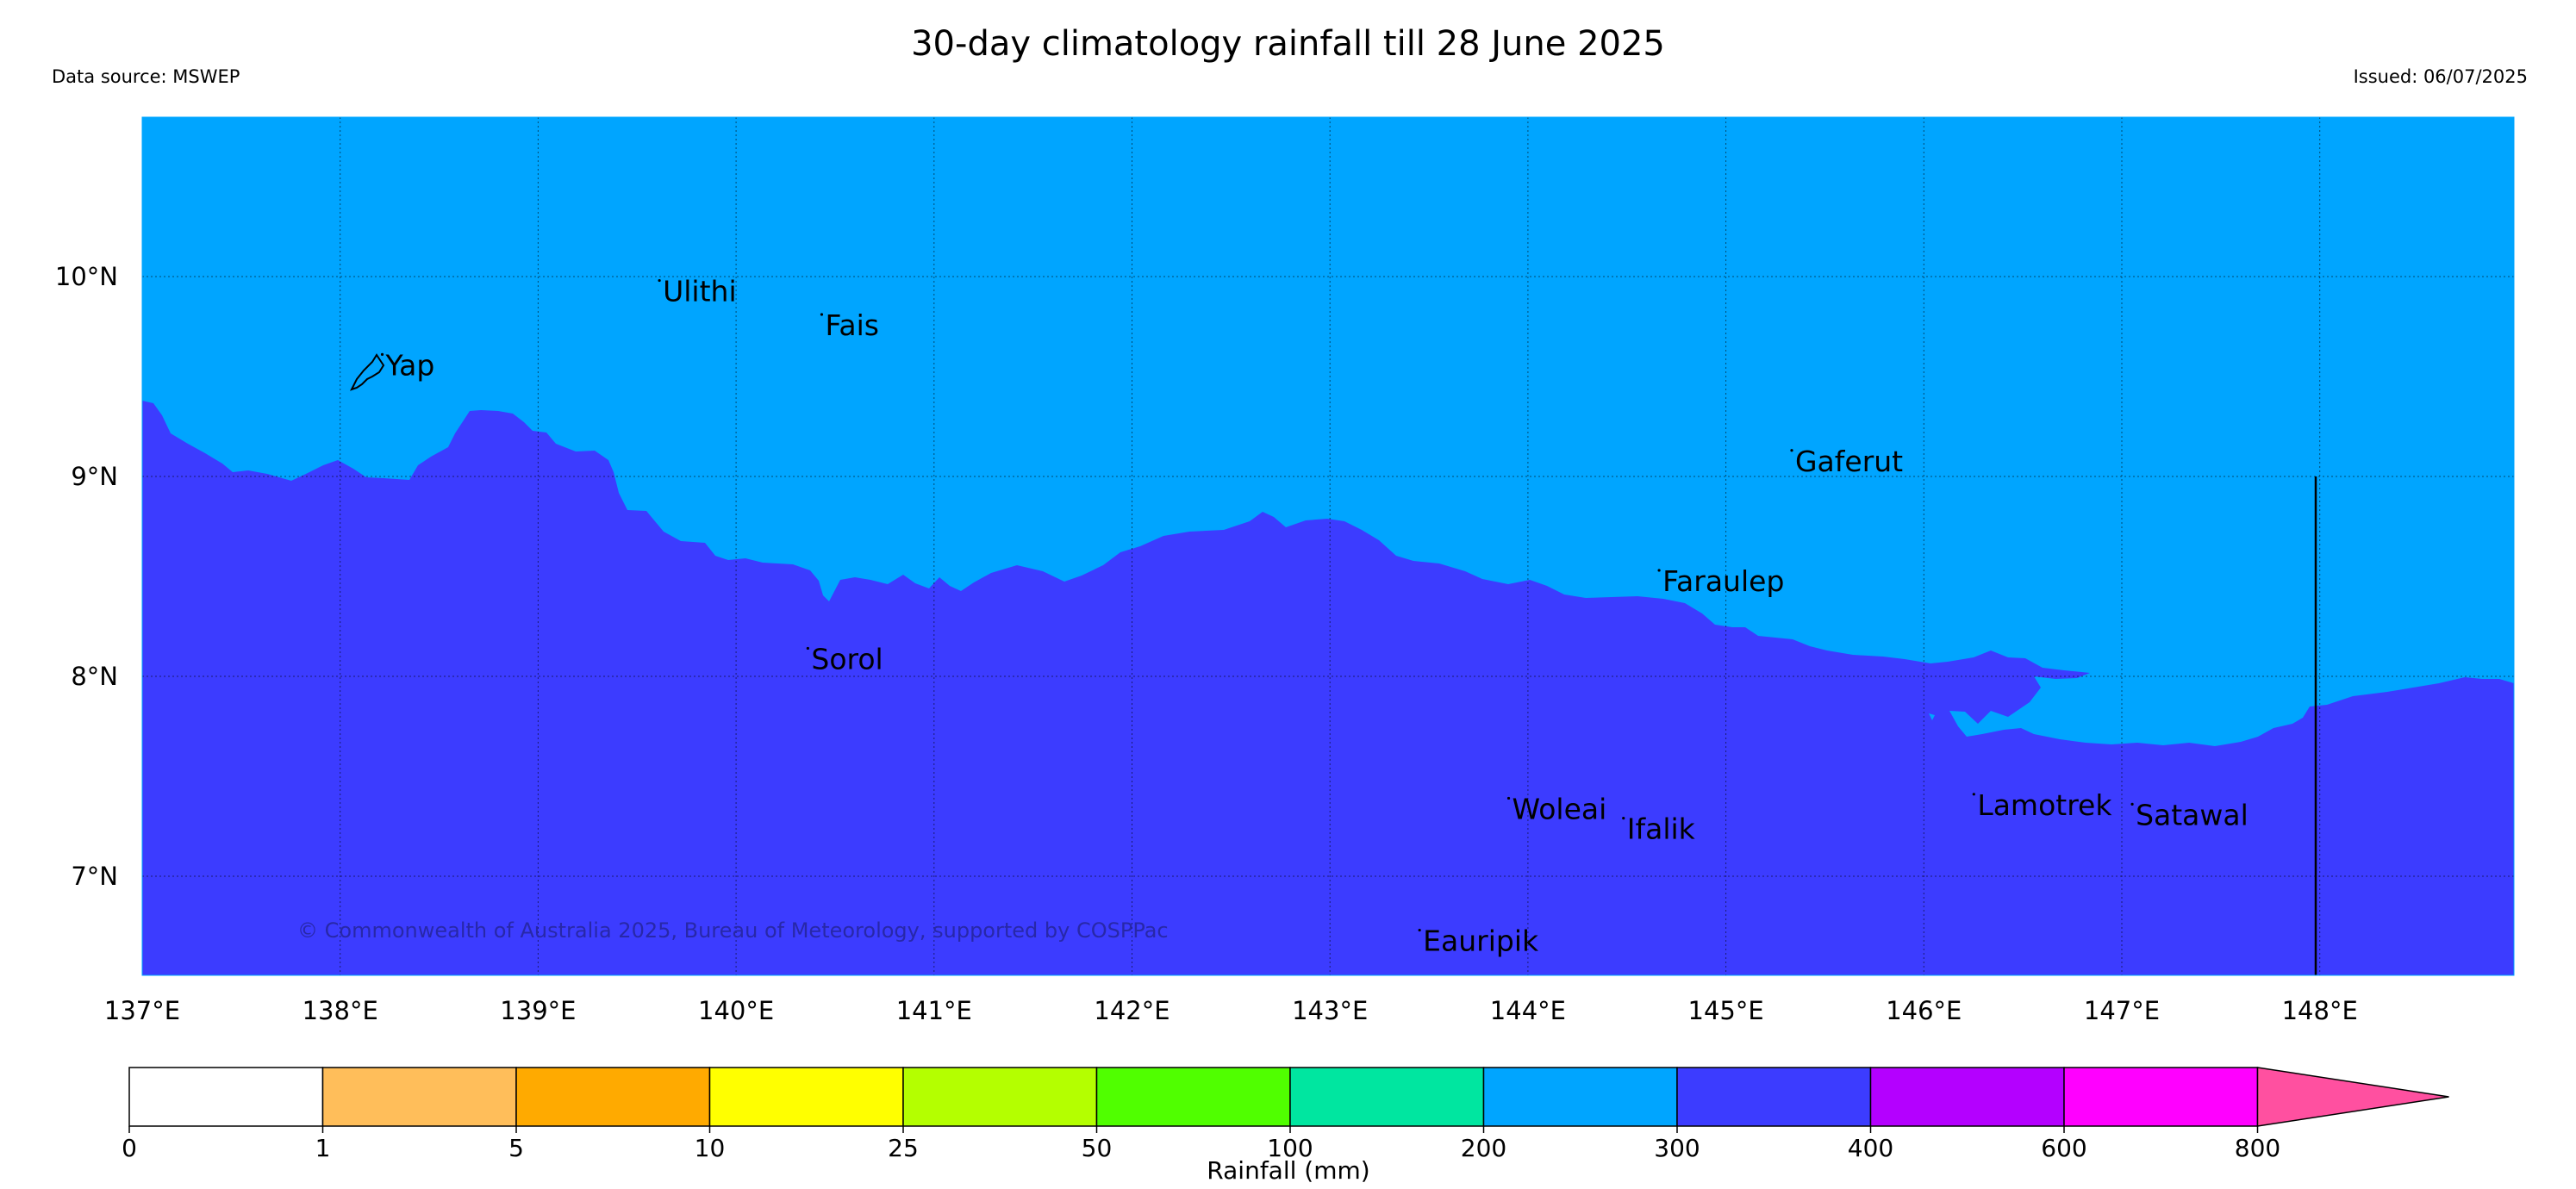 The image size is (2576, 1189). I want to click on colorbar: 0 1 5 10 25 50 100 200 300 400 600 800, so click(1285, 1114).